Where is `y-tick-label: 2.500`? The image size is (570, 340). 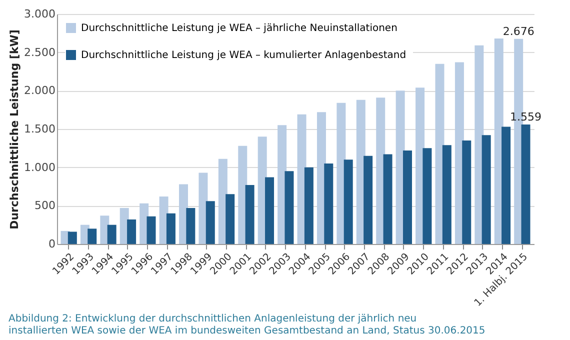
y-tick-label: 2.500 is located at coordinates (40, 52).